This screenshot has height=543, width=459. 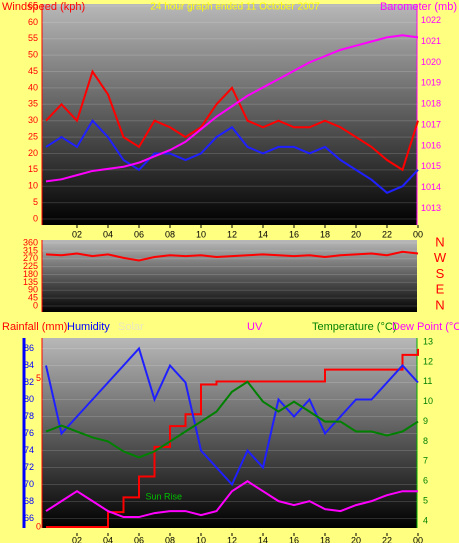 What do you see at coordinates (427, 381) in the screenshot?
I see `y-tick-label: 11` at bounding box center [427, 381].